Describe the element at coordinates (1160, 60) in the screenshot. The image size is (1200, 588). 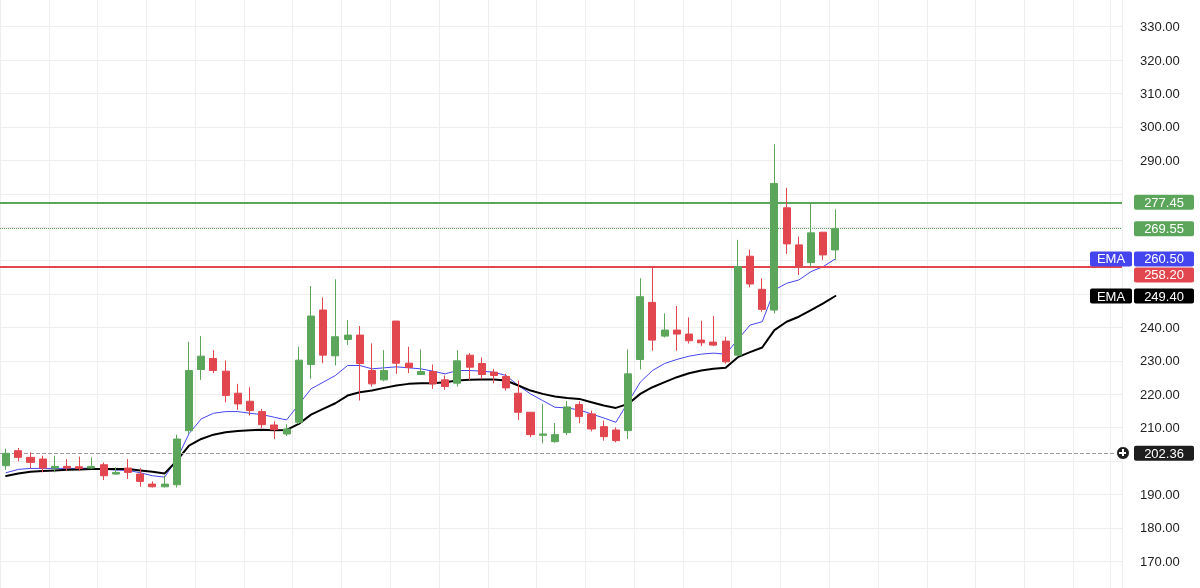
I see `y-tick-label: 320.00` at that location.